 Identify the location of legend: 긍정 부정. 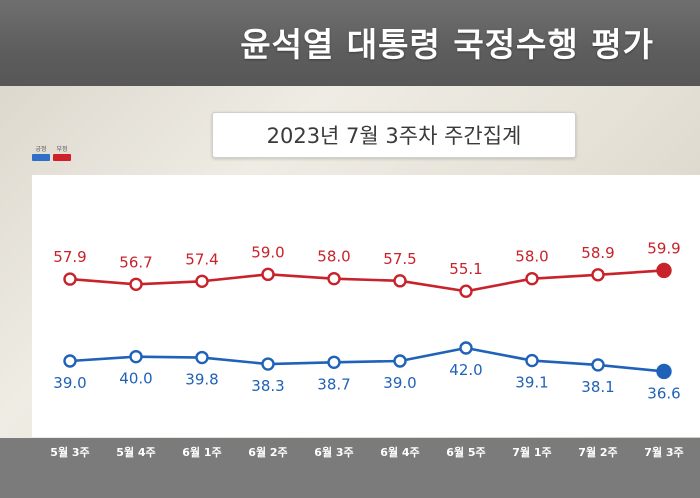
(51, 153).